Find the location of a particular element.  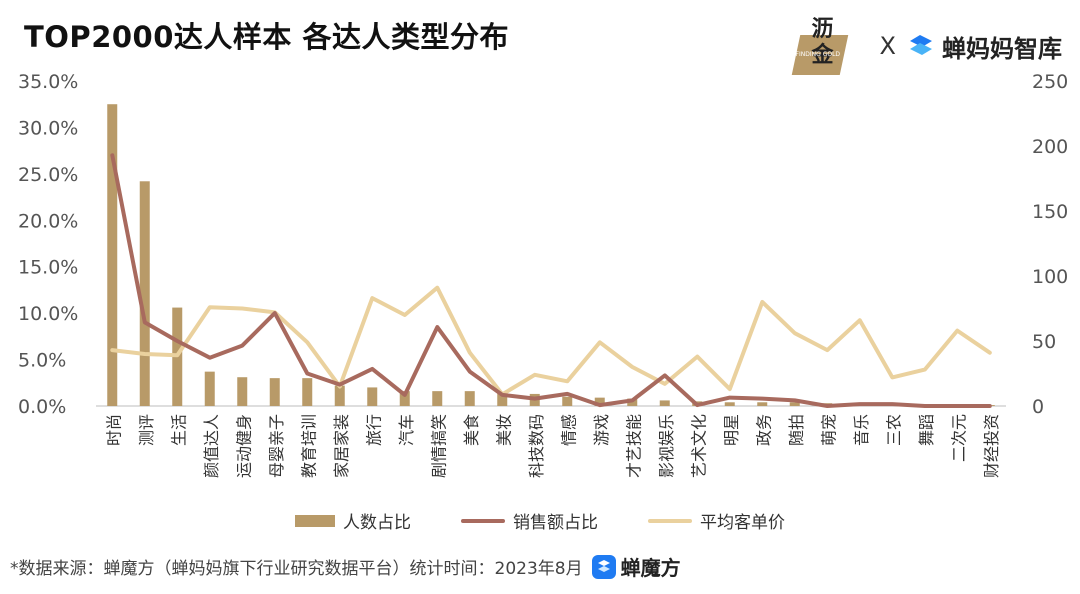

y-left-tick-label: 10.0% is located at coordinates (48, 314).